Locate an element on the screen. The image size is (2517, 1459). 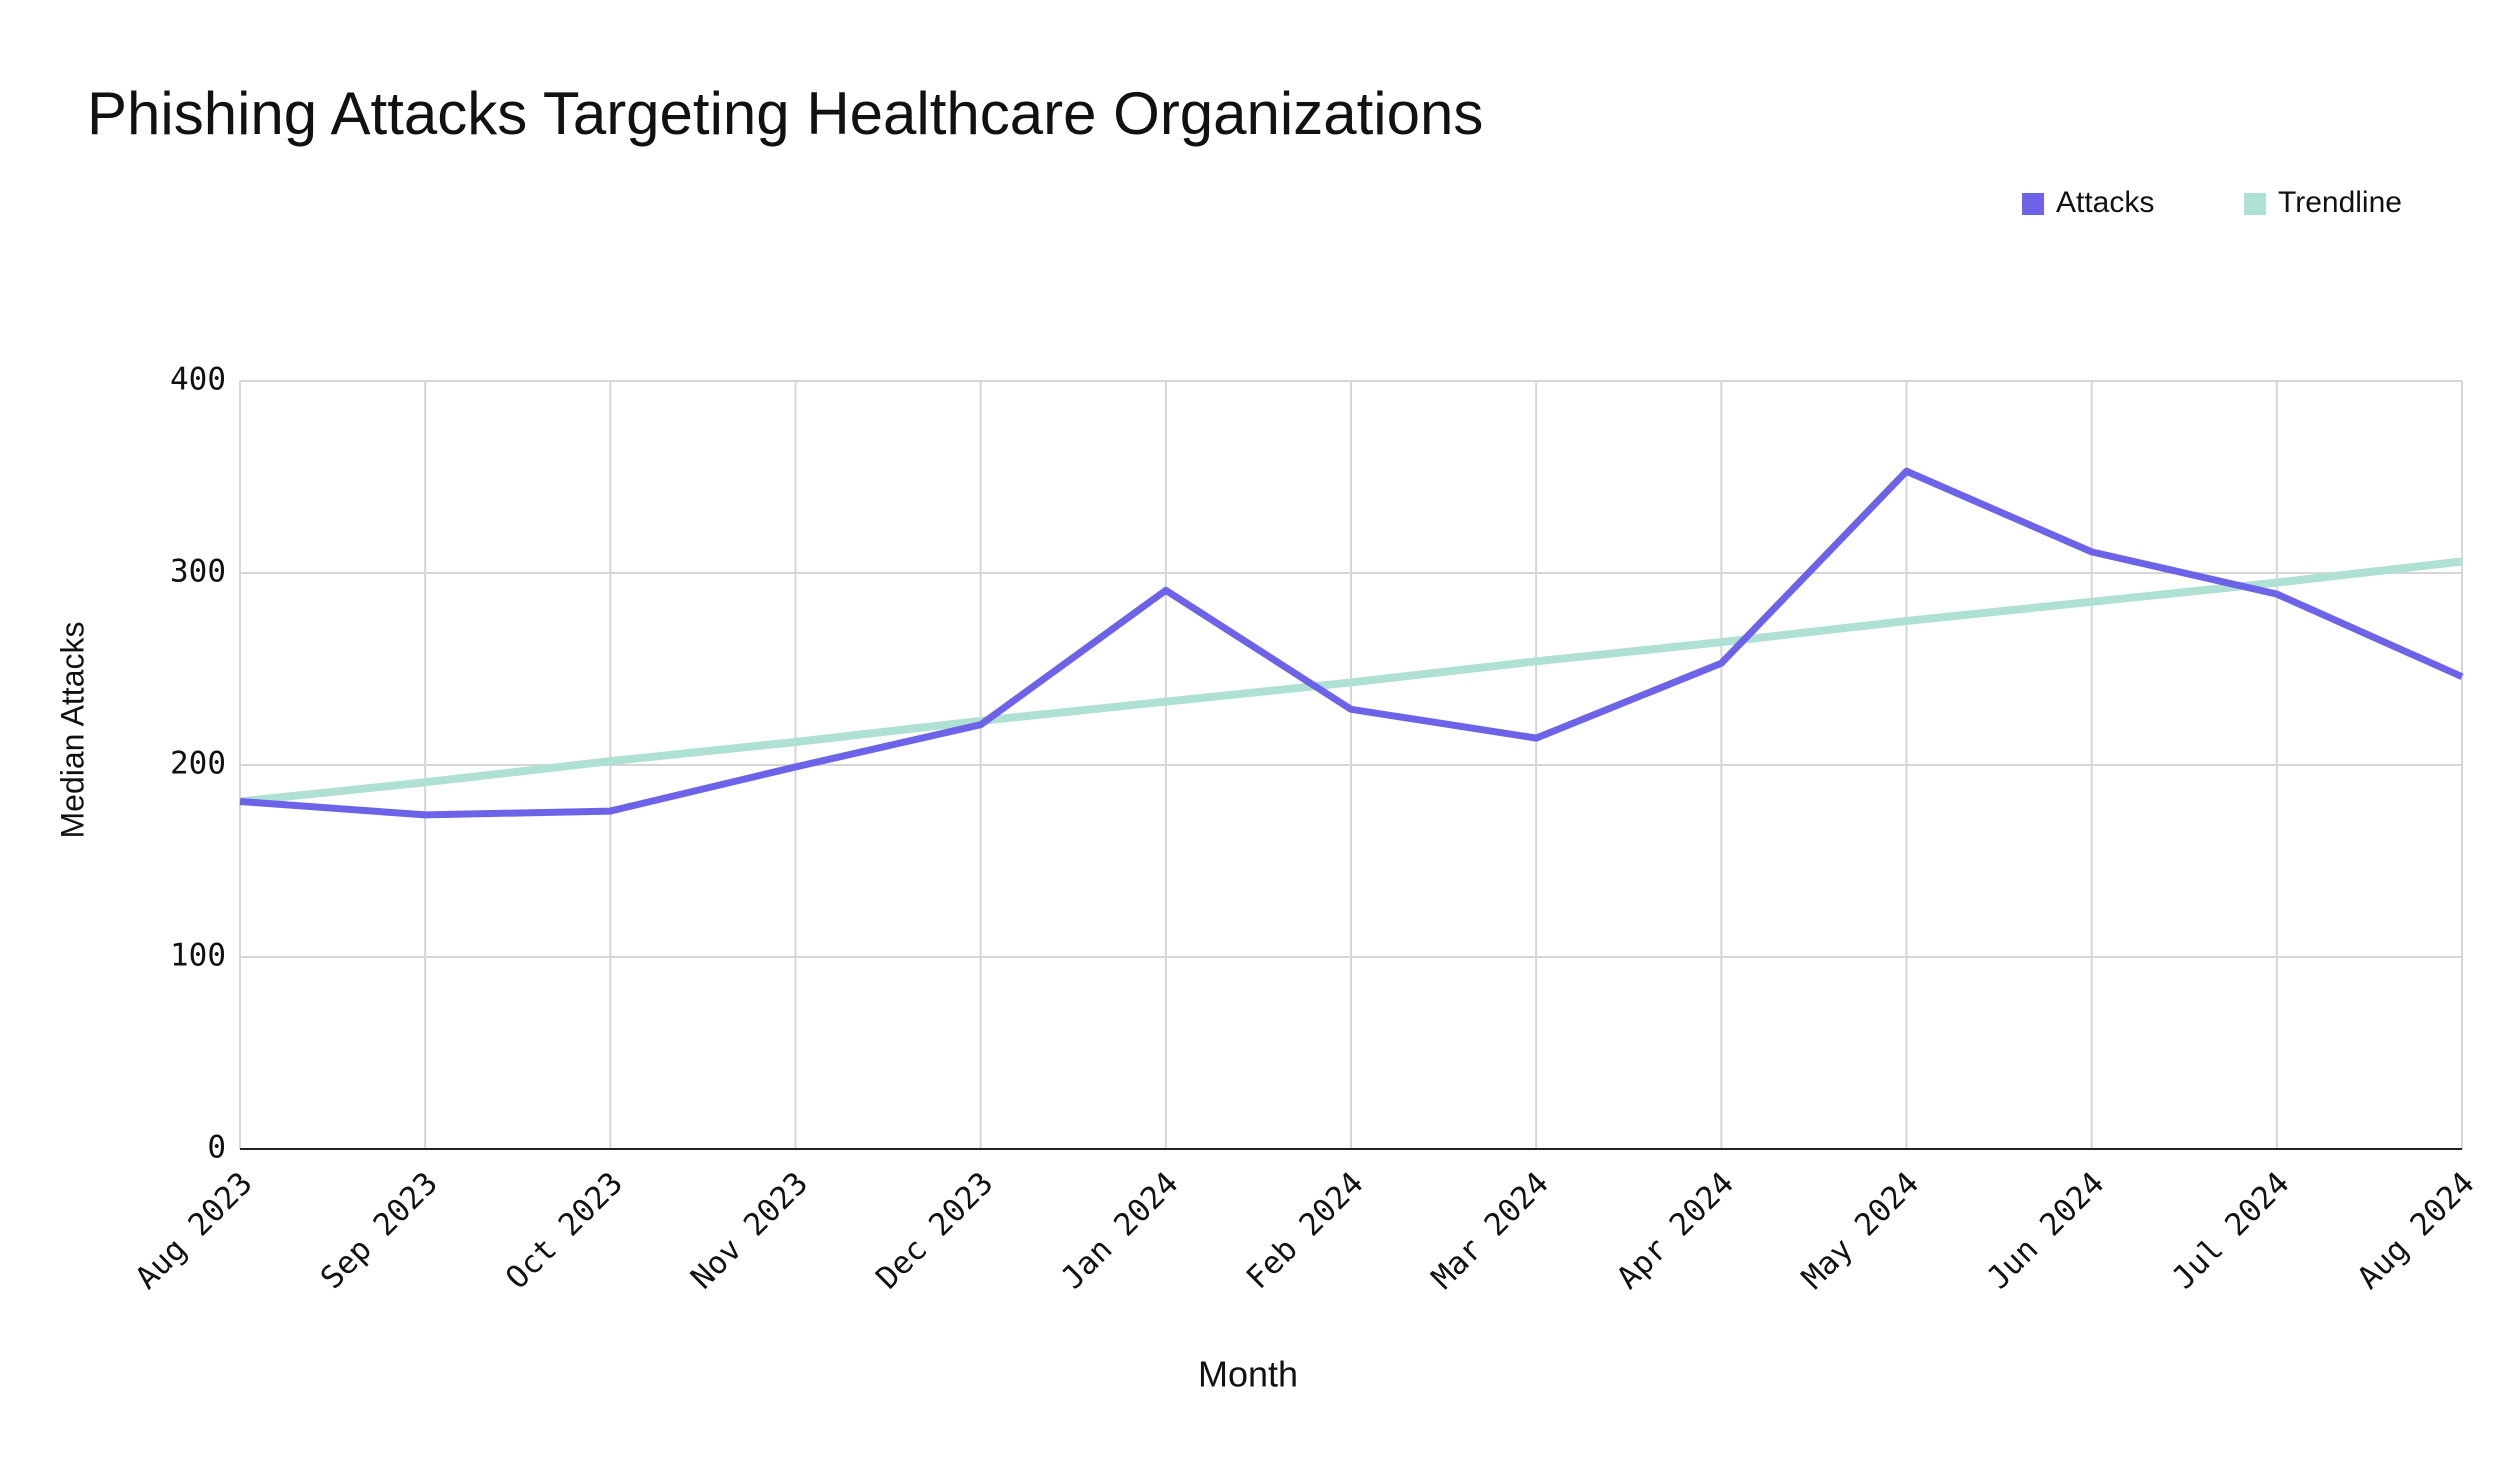
x-tick-label: Dec 2023 is located at coordinates (934, 1230).